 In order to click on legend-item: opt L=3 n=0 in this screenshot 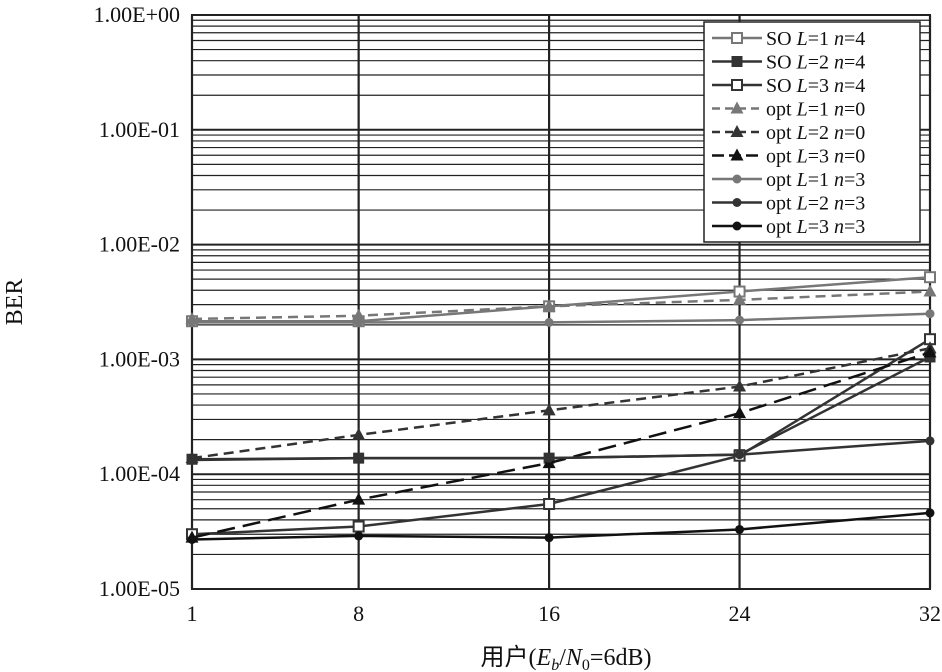, I will do `click(788, 157)`.